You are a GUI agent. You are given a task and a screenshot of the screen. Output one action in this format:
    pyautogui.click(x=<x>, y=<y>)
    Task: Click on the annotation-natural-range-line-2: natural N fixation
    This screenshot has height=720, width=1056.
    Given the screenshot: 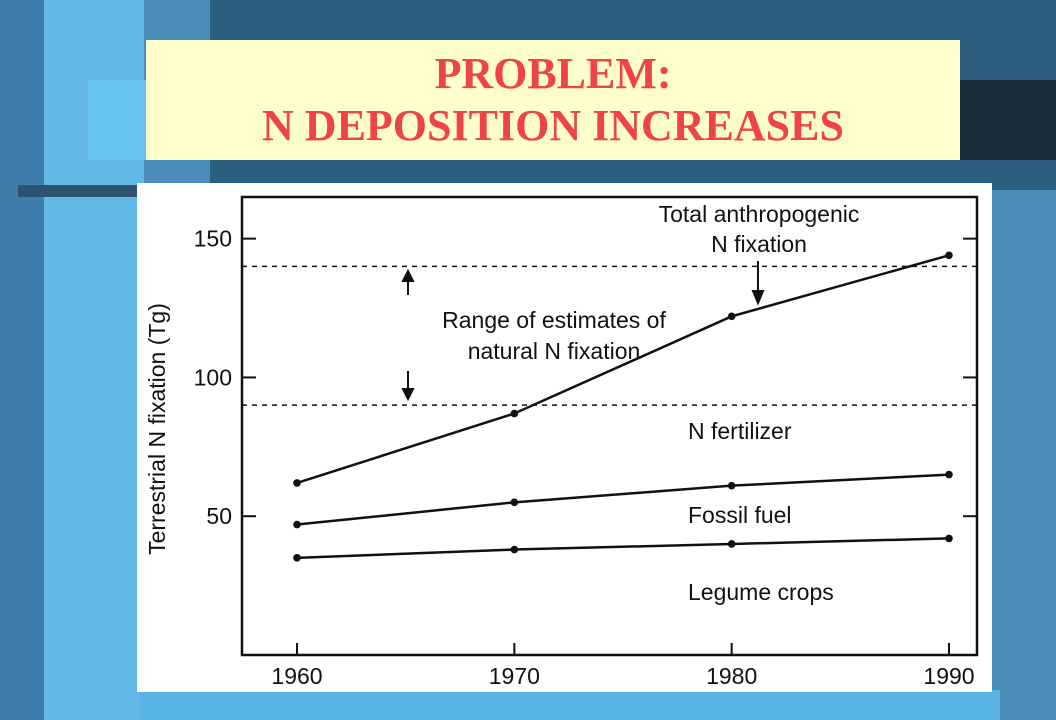 What is the action you would take?
    pyautogui.click(x=554, y=351)
    